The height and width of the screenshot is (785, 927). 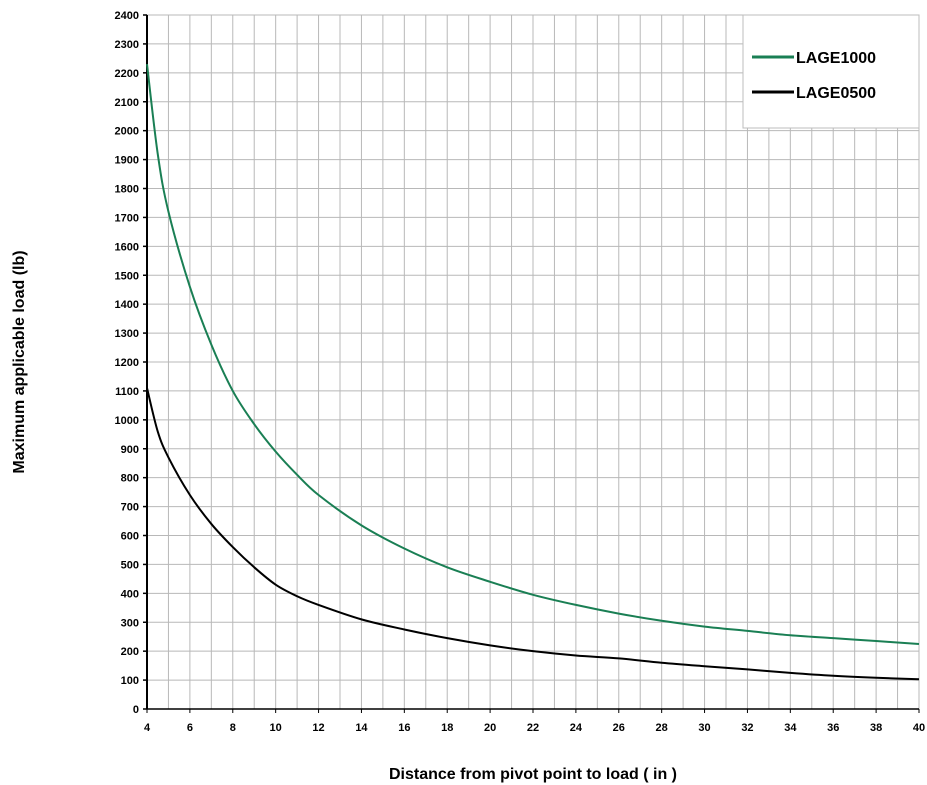 What do you see at coordinates (19, 361) in the screenshot?
I see `y-axis-title: Maximum applicable load (lb)` at bounding box center [19, 361].